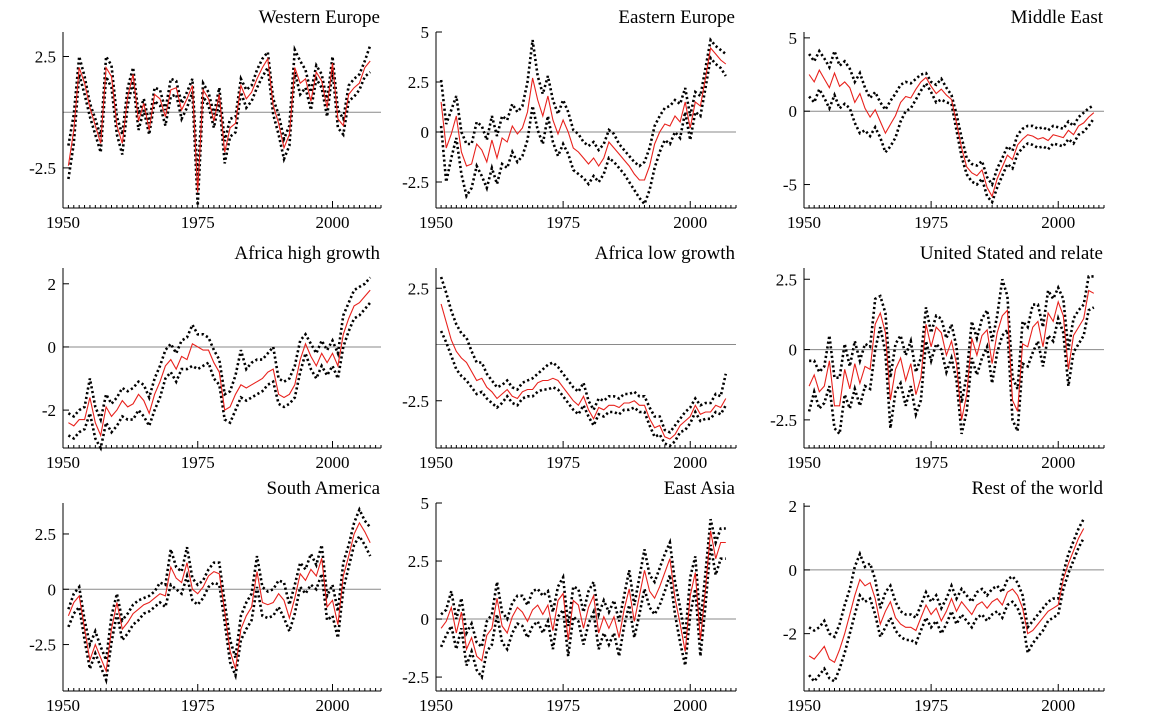 The height and width of the screenshot is (727, 1153). I want to click on panel-2: 1950 1975 2000 -2.5 0 2.5 5 Eastern Europe, so click(569, 119).